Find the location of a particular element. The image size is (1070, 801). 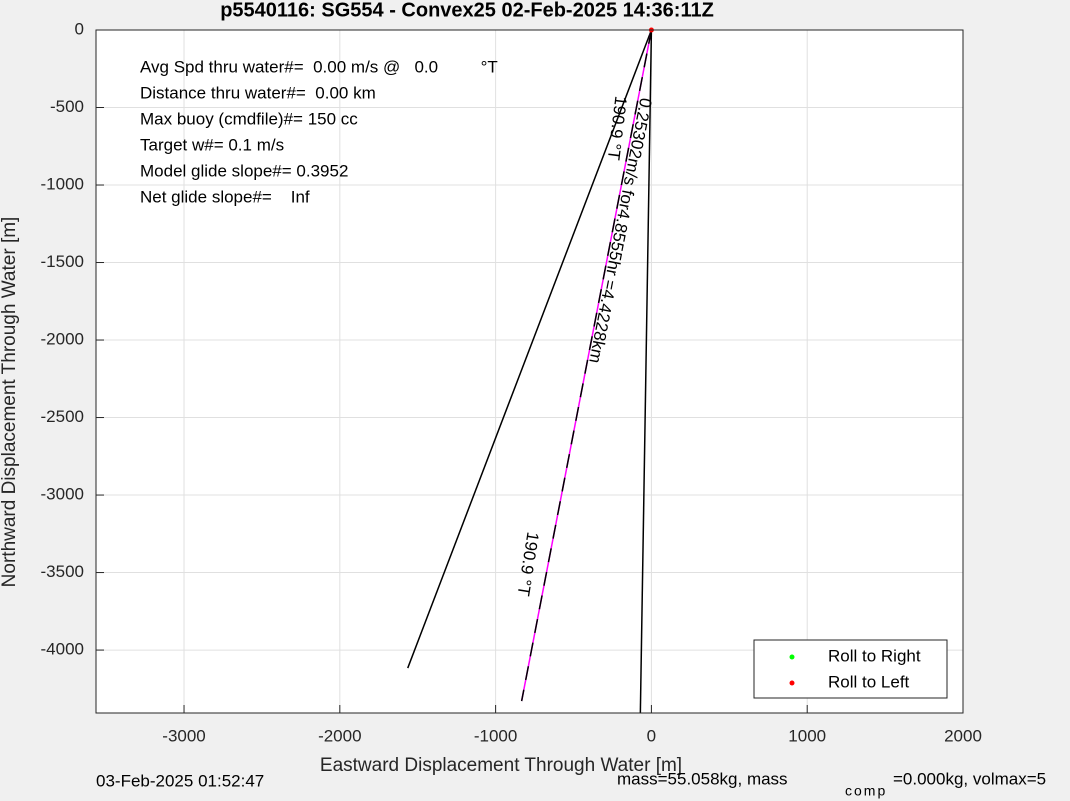

footer-sub: comp is located at coordinates (866, 791).